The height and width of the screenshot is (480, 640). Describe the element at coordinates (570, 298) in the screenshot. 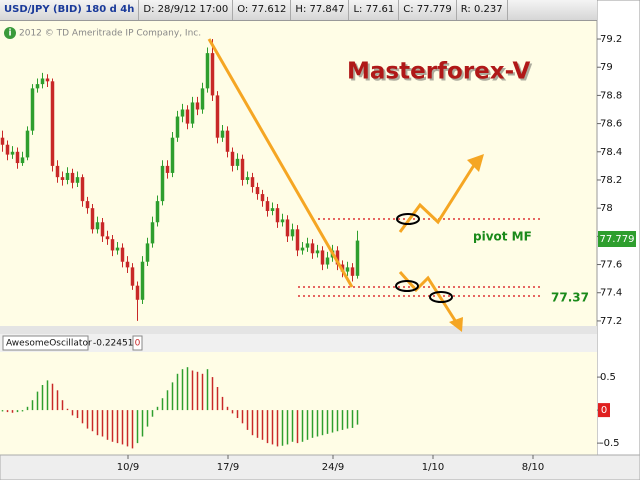

I see `annotation: 77.37` at that location.